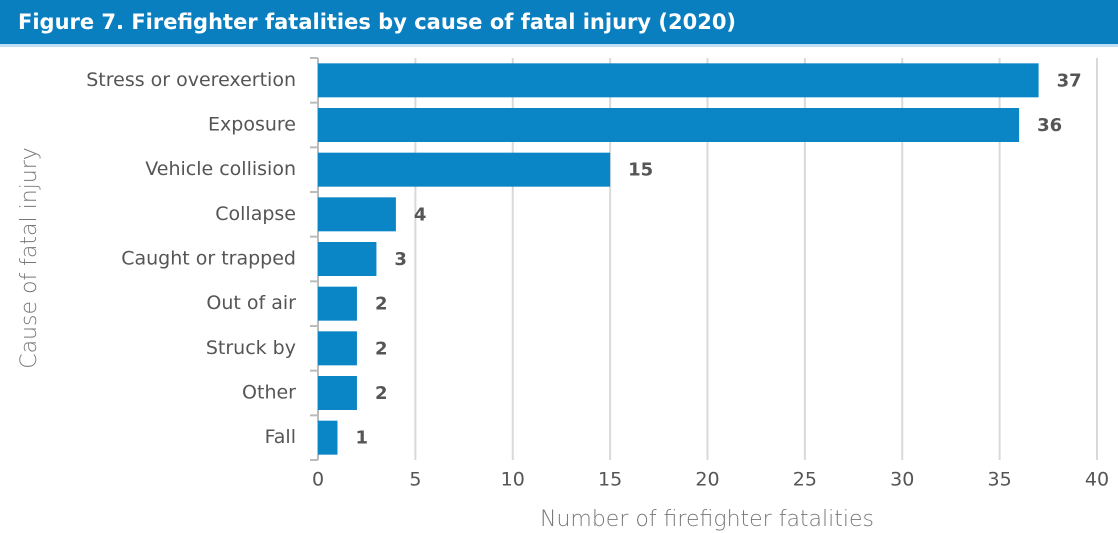  What do you see at coordinates (252, 125) in the screenshot?
I see `y-tick-label: Exposure` at bounding box center [252, 125].